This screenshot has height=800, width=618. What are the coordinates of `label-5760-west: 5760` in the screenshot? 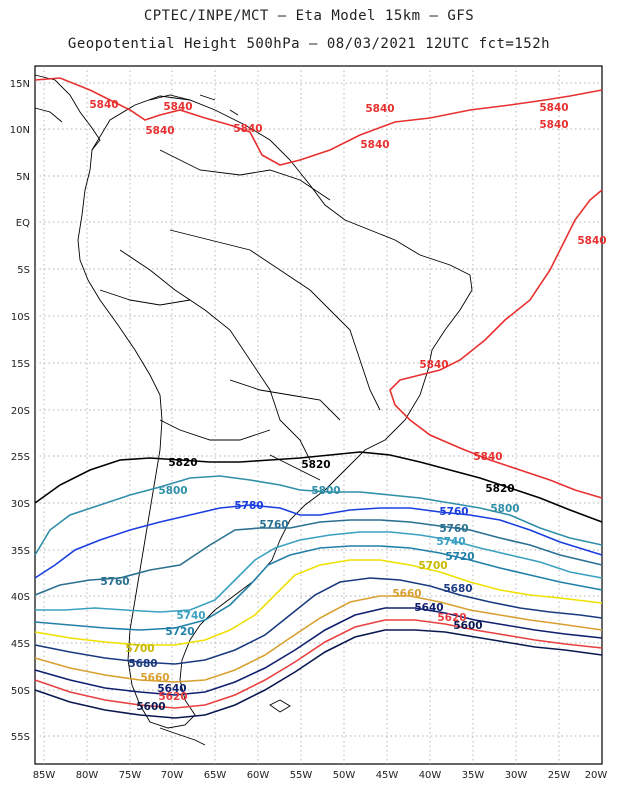 It's located at (114, 582).